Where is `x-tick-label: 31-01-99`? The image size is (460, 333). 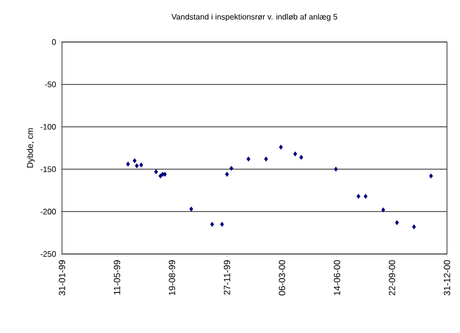
x-tick-label: 31-01-99 is located at coordinates (62, 278).